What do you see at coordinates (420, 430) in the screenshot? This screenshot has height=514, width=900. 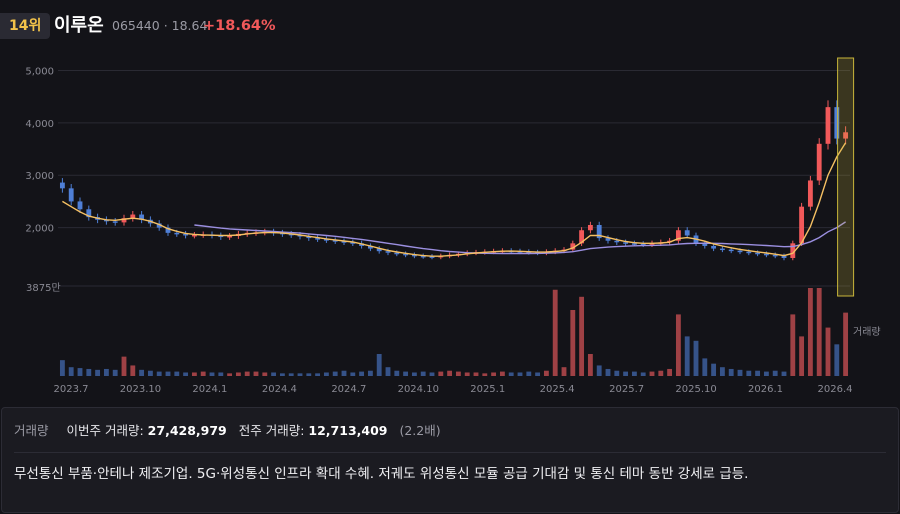 I see `volume-ratio: (2.2배)` at bounding box center [420, 430].